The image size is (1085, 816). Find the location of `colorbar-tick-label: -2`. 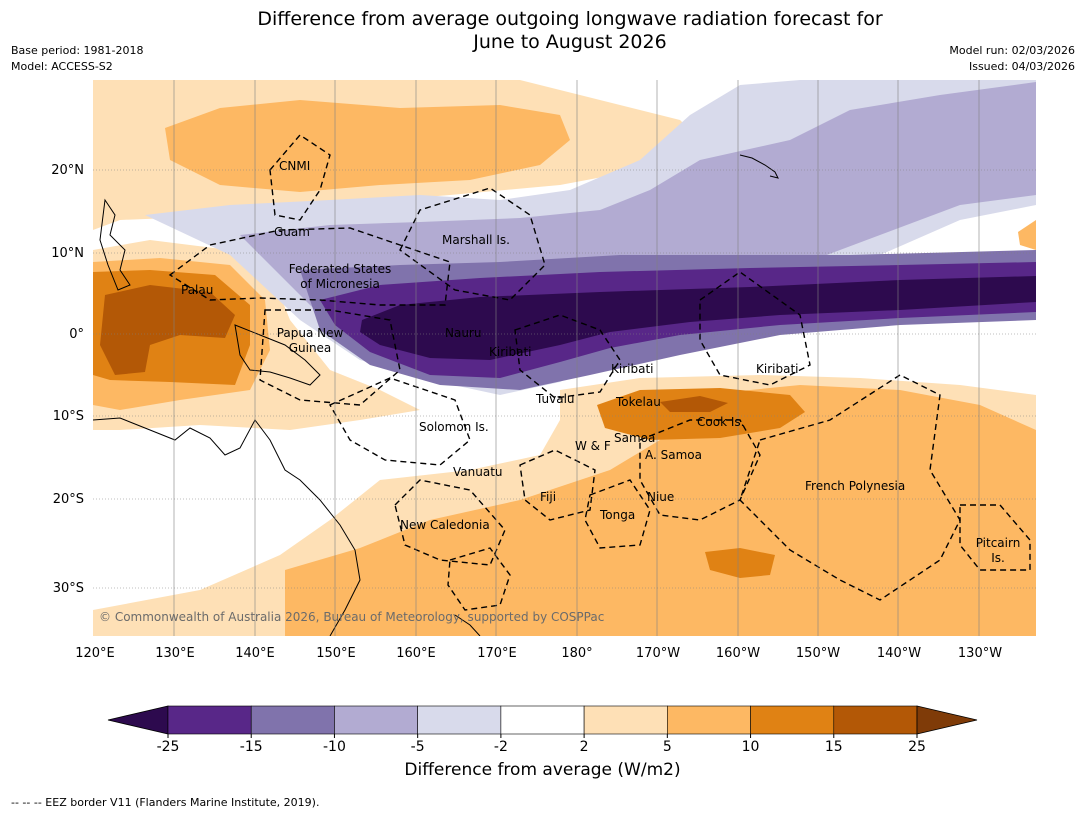

colorbar-tick-label: -2 is located at coordinates (501, 747).